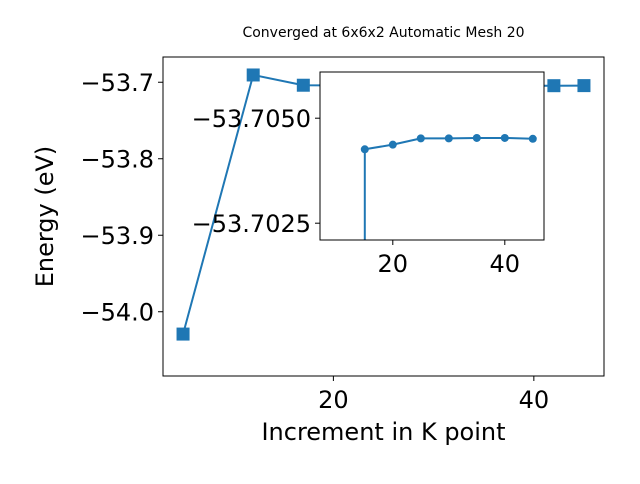  What do you see at coordinates (117, 160) in the screenshot?
I see `main-y-tick-label-2: −53.8` at bounding box center [117, 160].